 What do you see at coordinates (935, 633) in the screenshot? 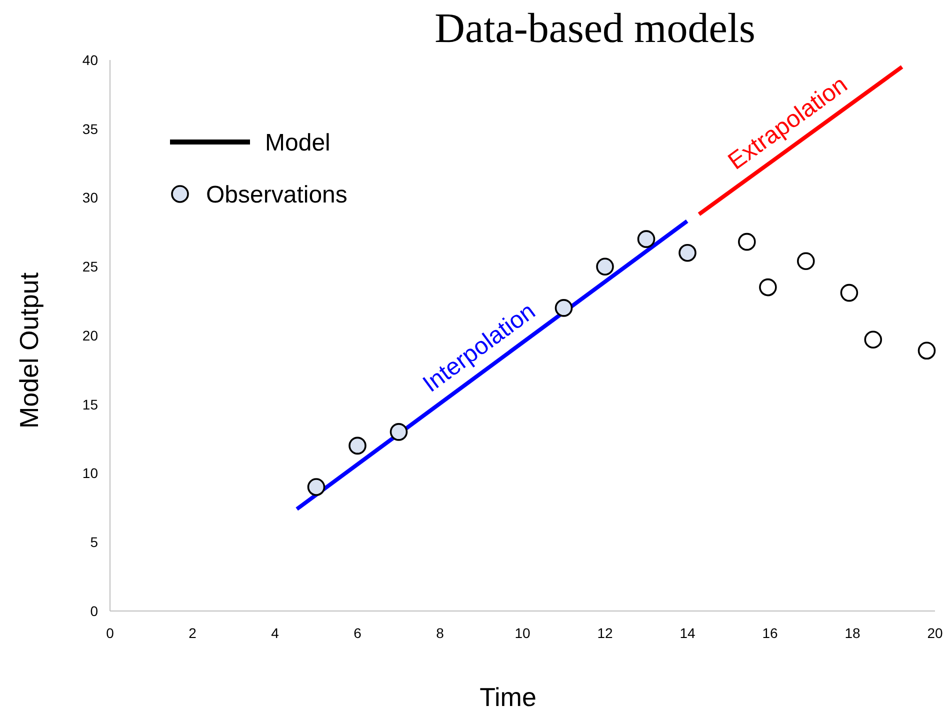
I see `x-tick-label: 20` at bounding box center [935, 633].